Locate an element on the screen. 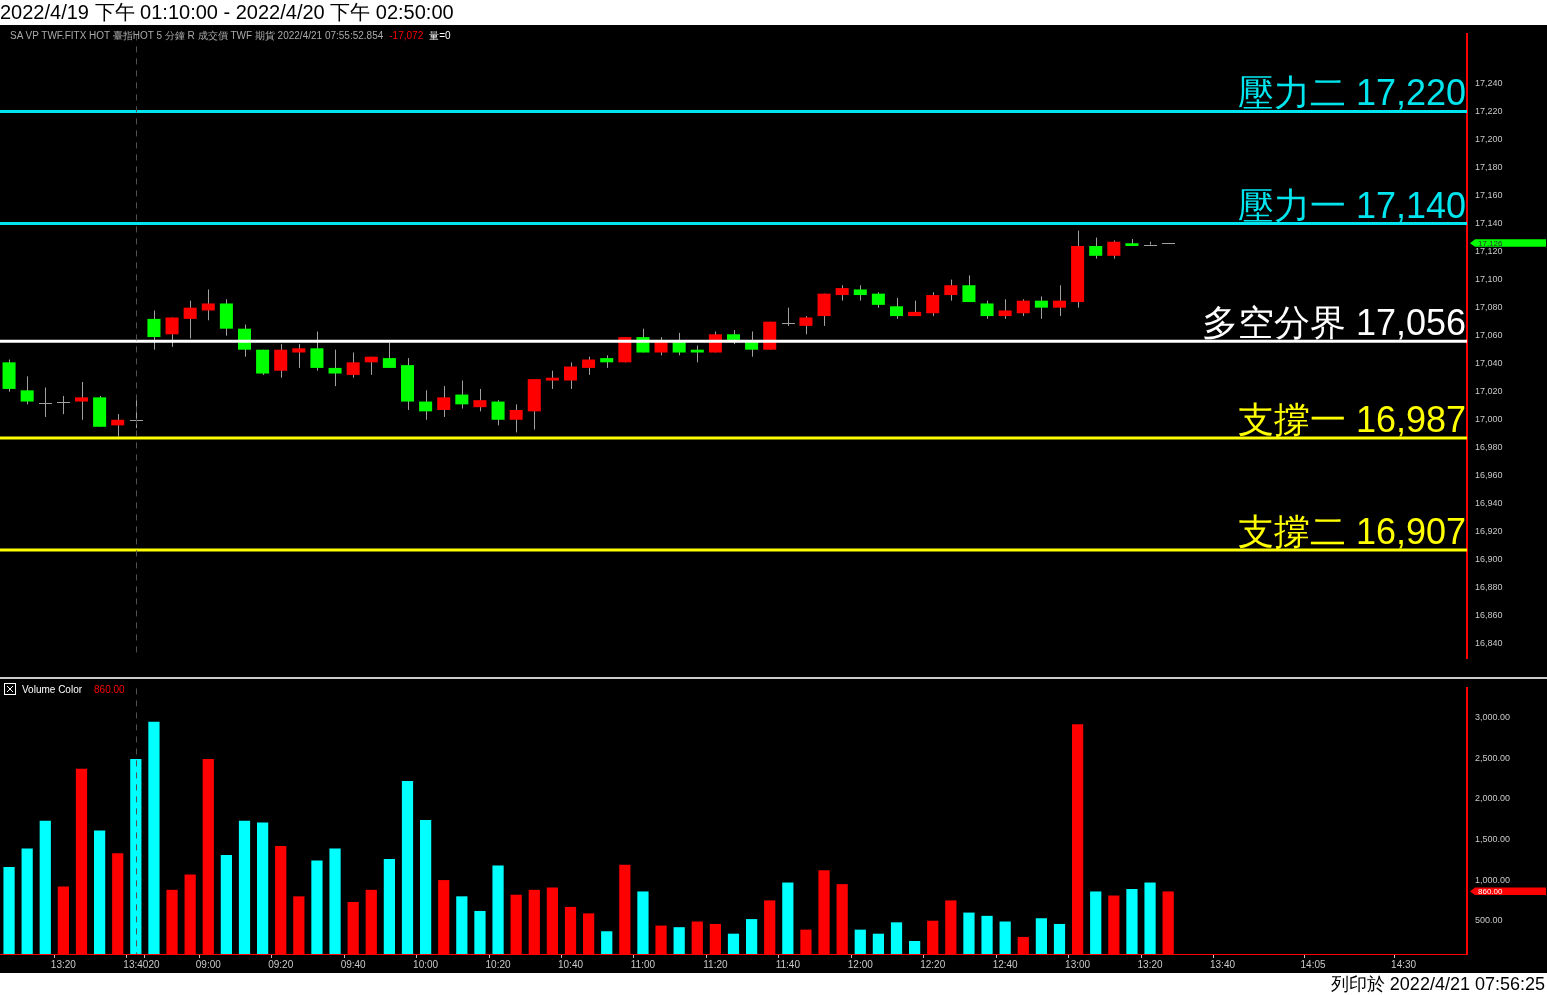 Image resolution: width=1547 pixels, height=995 pixels. y-tick-label: 17,240 is located at coordinates (1489, 82).